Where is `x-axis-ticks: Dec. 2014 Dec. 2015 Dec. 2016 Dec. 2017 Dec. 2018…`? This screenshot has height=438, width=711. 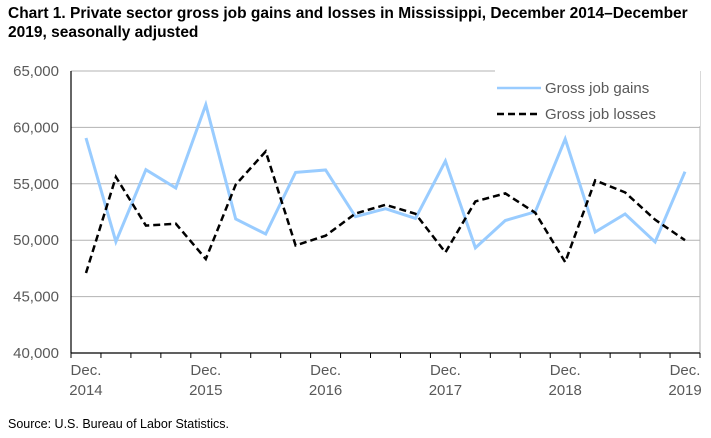 x-axis-ticks: Dec. 2014 Dec. 2015 Dec. 2016 Dec. 2017 Dec. 2018… is located at coordinates (385, 376).